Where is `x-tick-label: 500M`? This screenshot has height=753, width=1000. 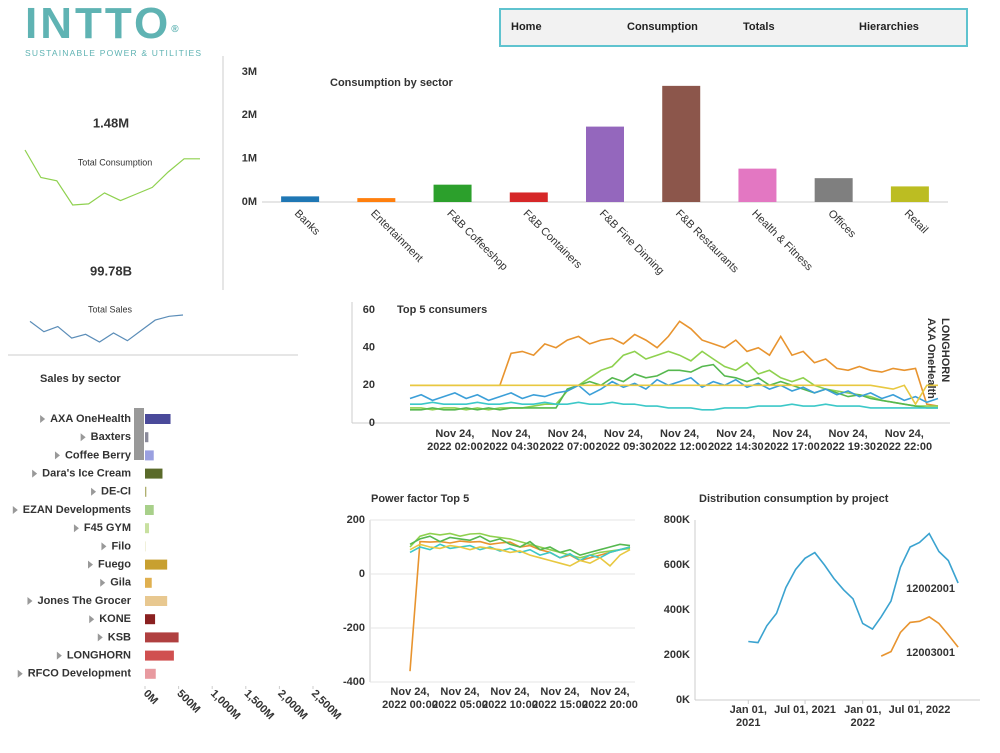
x-tick-label: 500M is located at coordinates (188, 702).